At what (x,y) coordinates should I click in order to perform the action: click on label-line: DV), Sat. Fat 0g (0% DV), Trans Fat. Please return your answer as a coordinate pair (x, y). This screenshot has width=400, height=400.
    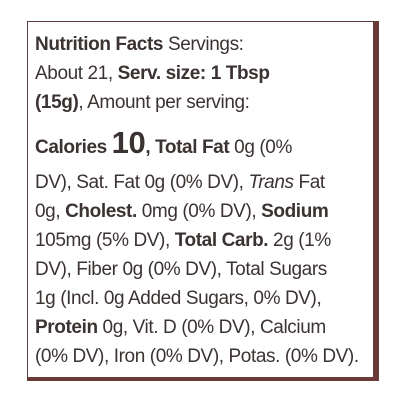
    Looking at the image, I should click on (203, 182).